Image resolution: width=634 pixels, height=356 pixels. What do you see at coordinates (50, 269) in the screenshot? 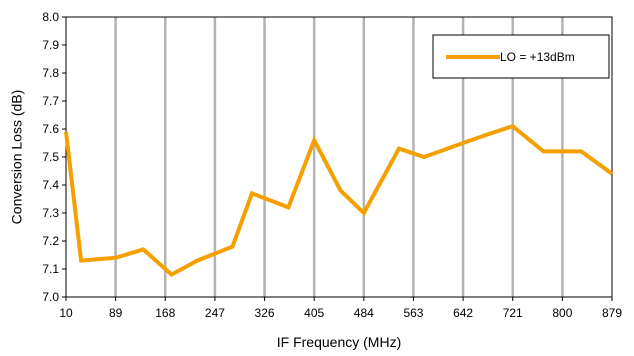
I see `y-tick-label: 7.1` at bounding box center [50, 269].